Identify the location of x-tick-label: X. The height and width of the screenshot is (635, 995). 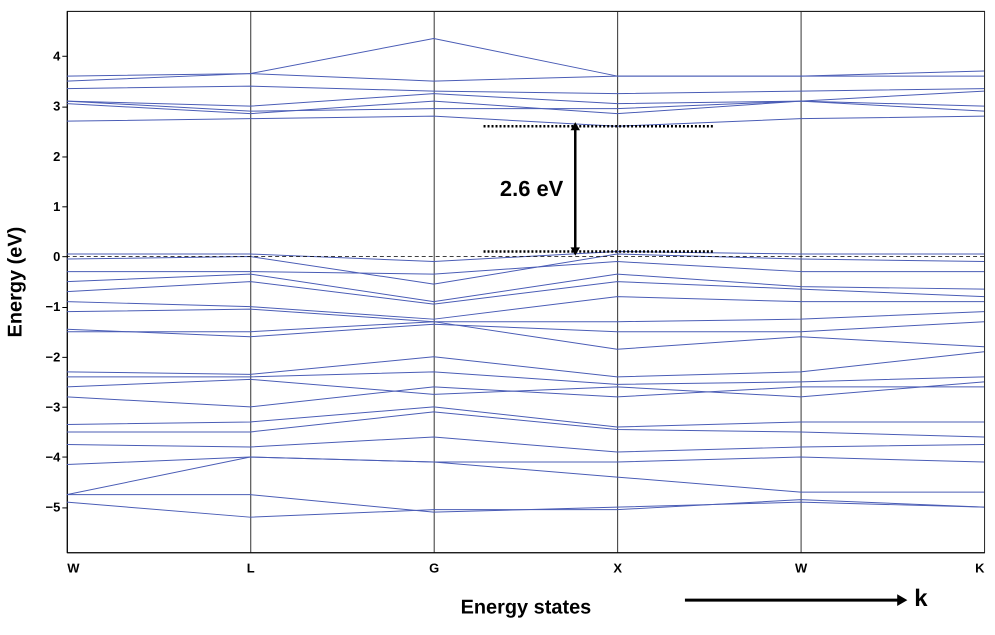
(617, 568).